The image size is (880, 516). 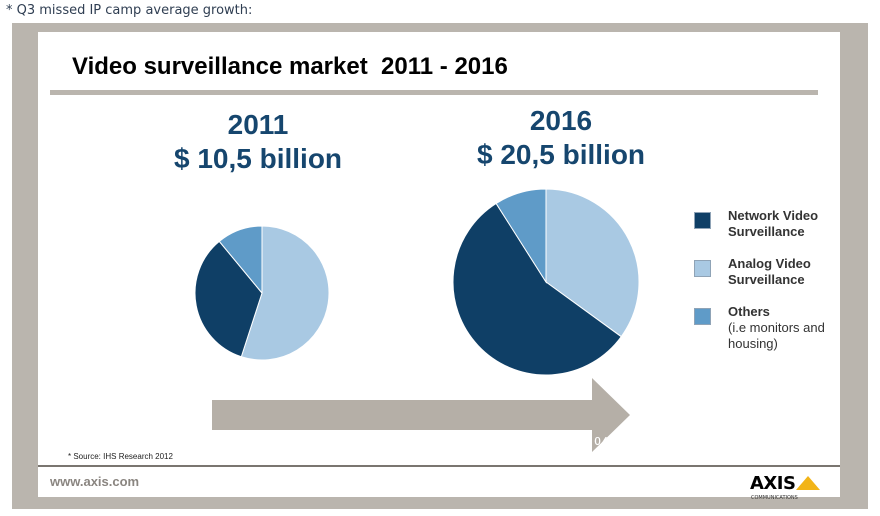 I want to click on logo-wordmark: AXIS, so click(x=772, y=483).